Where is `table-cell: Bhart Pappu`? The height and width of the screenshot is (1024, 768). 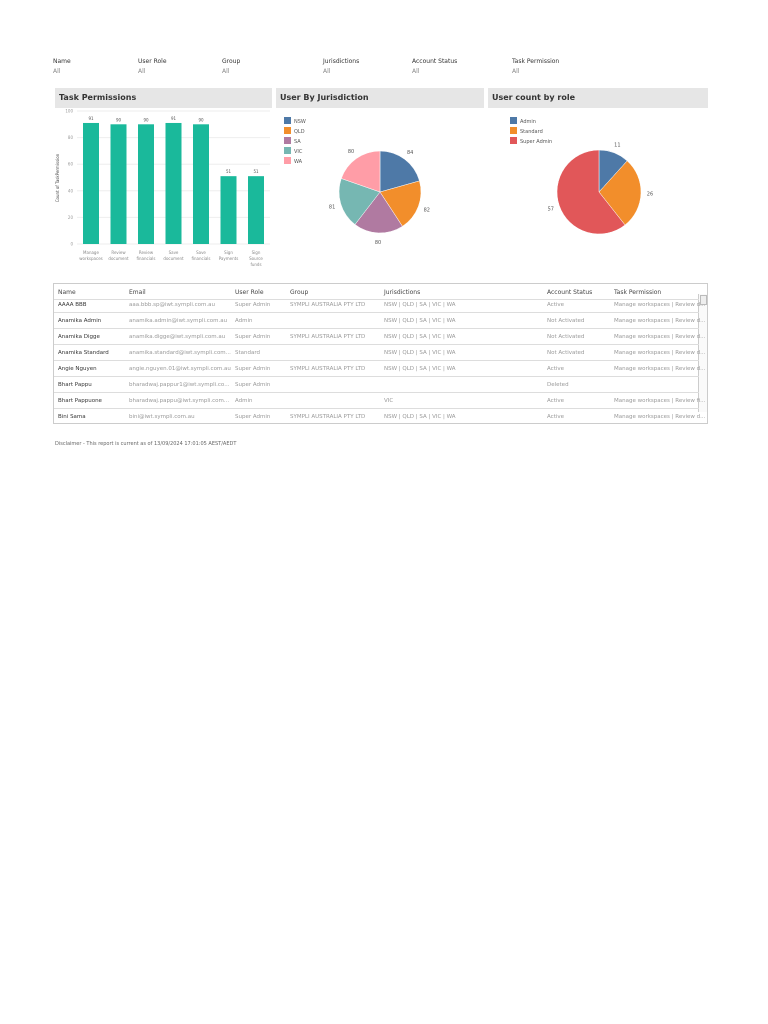 table-cell: Bhart Pappu is located at coordinates (75, 385).